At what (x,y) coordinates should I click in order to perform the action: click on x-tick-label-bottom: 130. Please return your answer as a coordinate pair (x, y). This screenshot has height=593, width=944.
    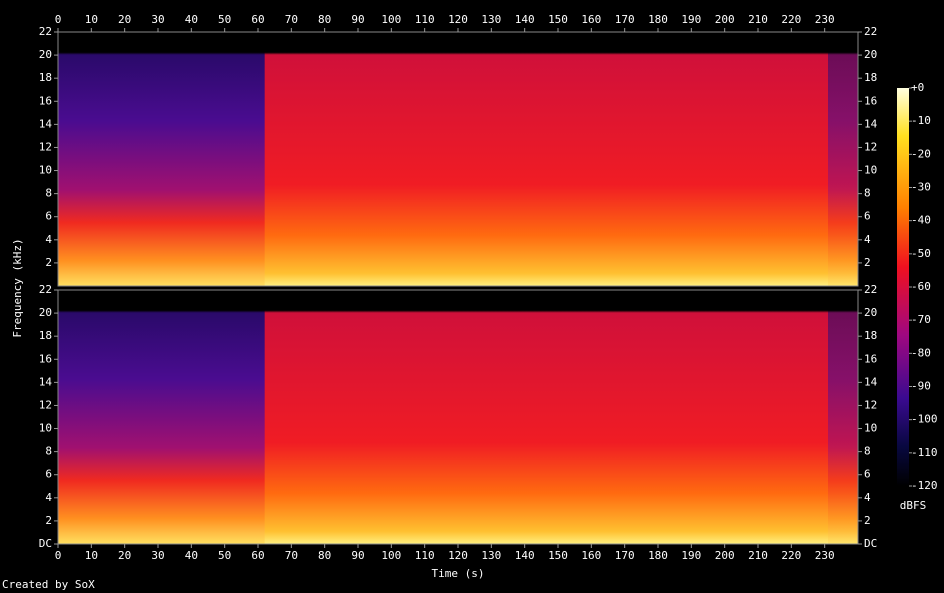
    Looking at the image, I should click on (491, 555).